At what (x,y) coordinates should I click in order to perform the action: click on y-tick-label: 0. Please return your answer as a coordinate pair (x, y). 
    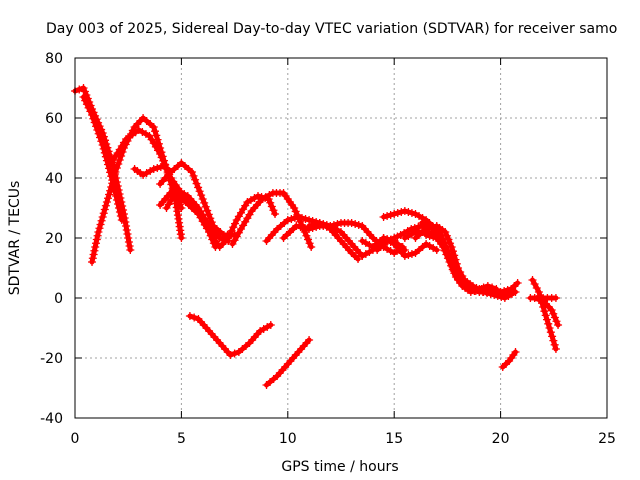
    Looking at the image, I should click on (58, 299).